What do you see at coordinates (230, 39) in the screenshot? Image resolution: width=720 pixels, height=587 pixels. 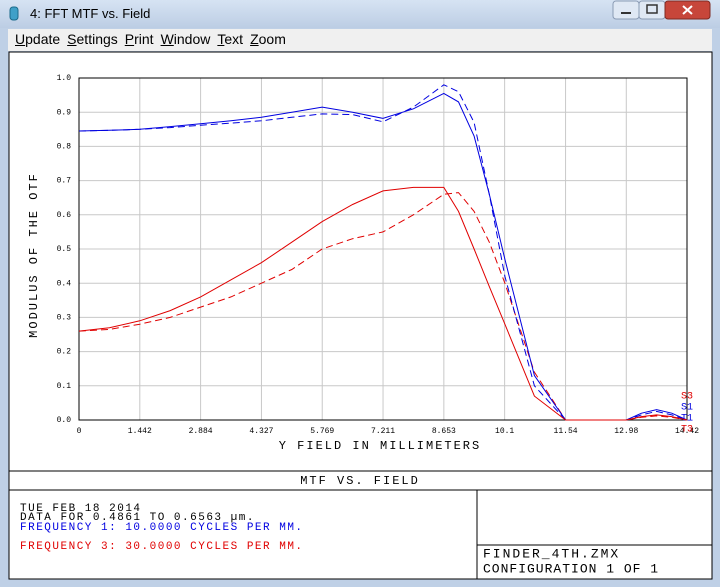 I see `menu-item: Text` at bounding box center [230, 39].